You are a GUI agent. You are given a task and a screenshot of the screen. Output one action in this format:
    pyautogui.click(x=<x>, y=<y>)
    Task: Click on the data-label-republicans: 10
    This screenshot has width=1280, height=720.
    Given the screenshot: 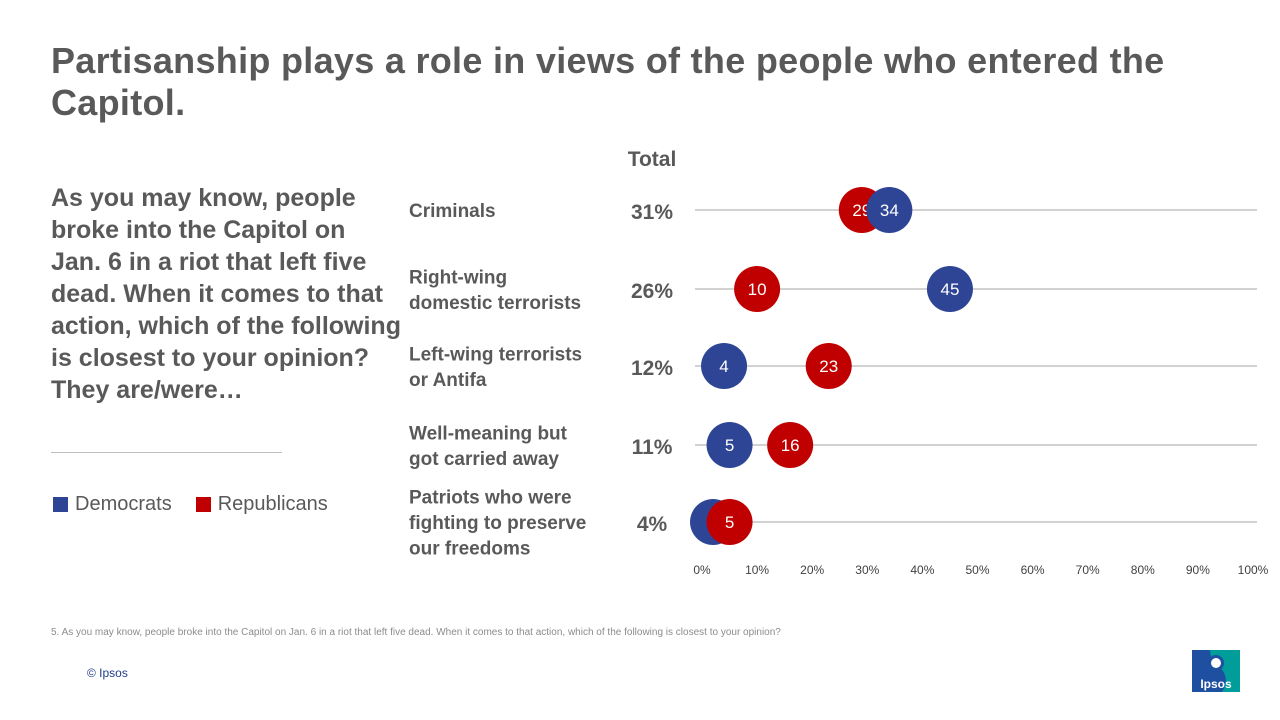 What is the action you would take?
    pyautogui.click(x=757, y=289)
    